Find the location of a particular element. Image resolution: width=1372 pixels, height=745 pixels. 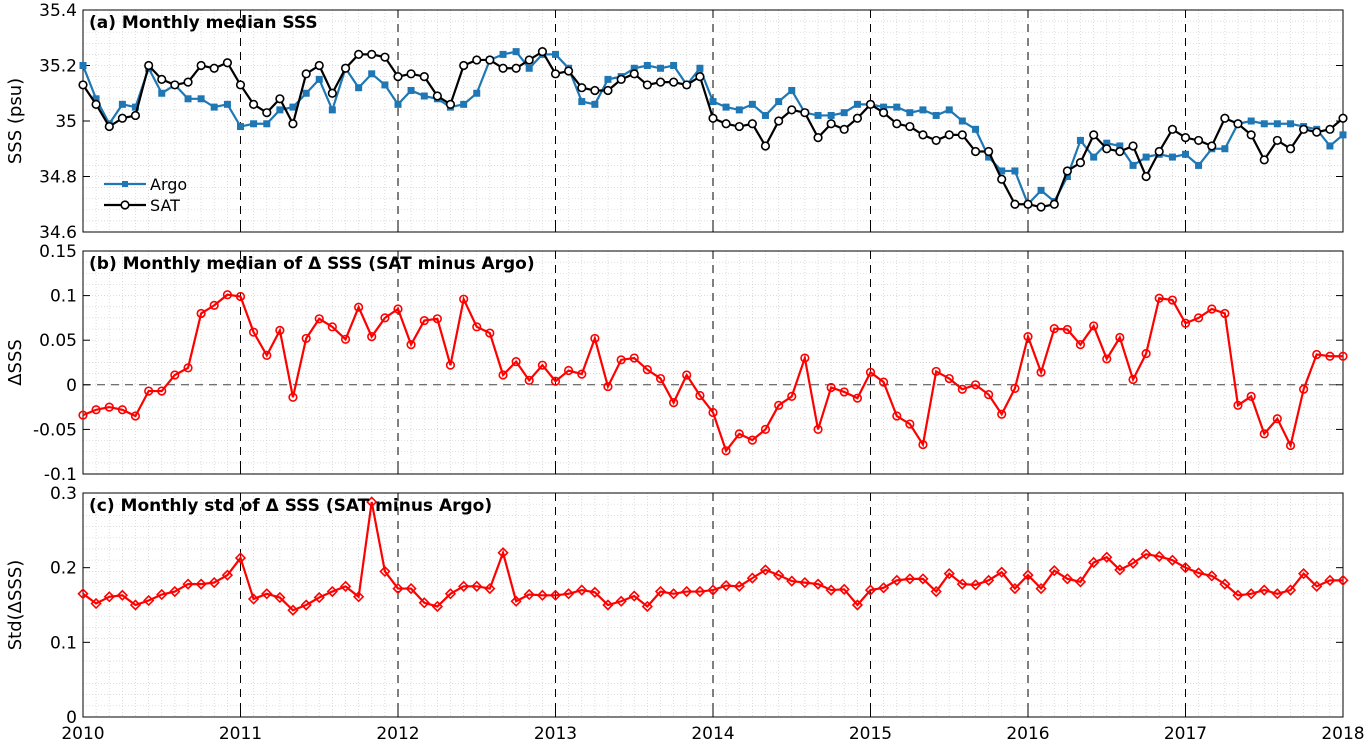

legend-label: Argo is located at coordinates (168, 184).